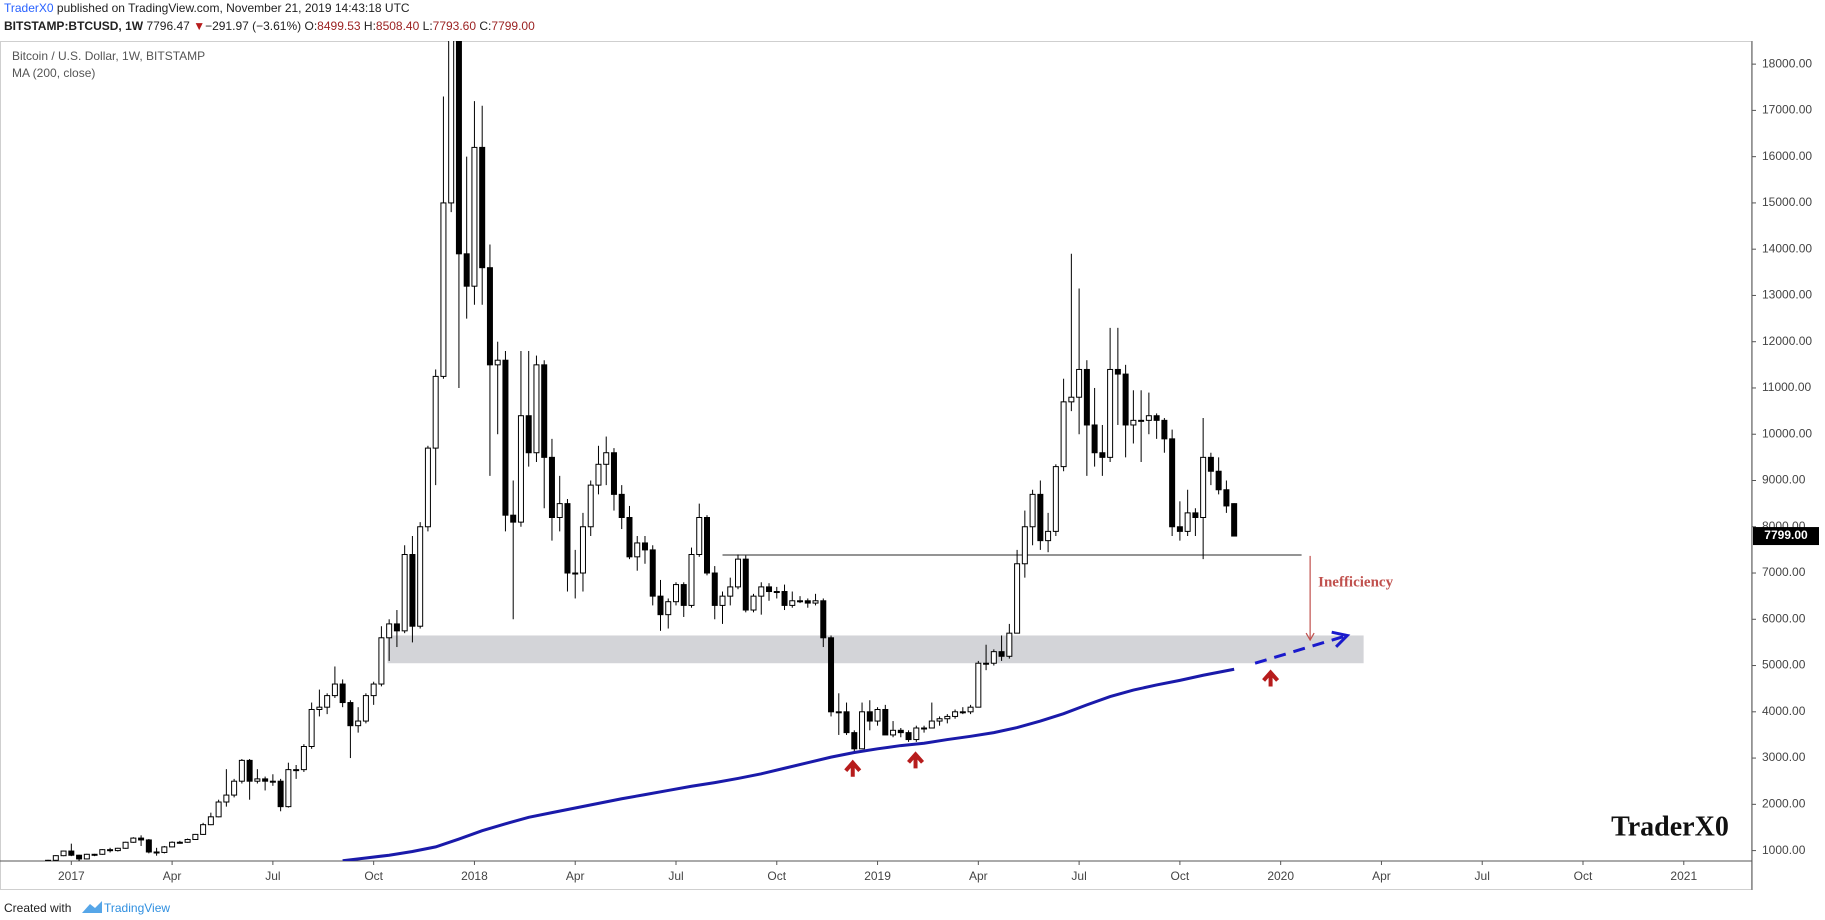  I want to click on symbol: BITSTAMP:BTCUSD, 1W, so click(74, 26).